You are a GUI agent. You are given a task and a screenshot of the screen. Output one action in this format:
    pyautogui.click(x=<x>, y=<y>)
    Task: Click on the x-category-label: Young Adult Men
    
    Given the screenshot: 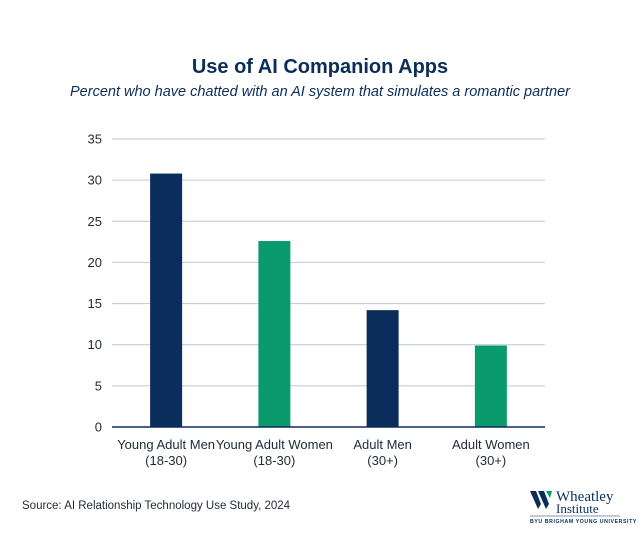 What is the action you would take?
    pyautogui.click(x=166, y=444)
    